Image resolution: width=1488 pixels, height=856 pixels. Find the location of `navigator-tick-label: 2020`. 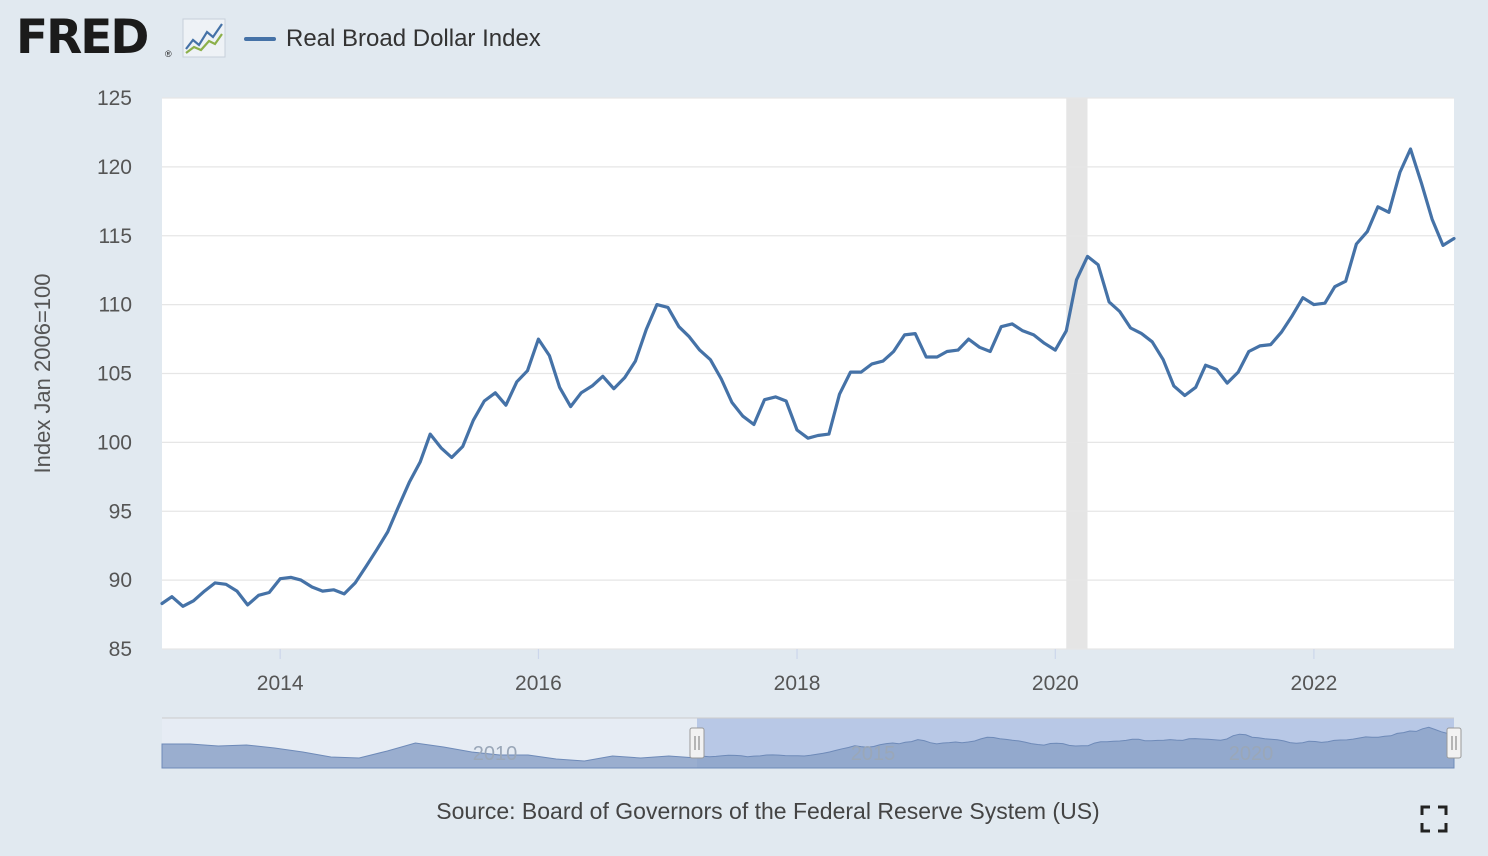

navigator-tick-label: 2020 is located at coordinates (1251, 754).